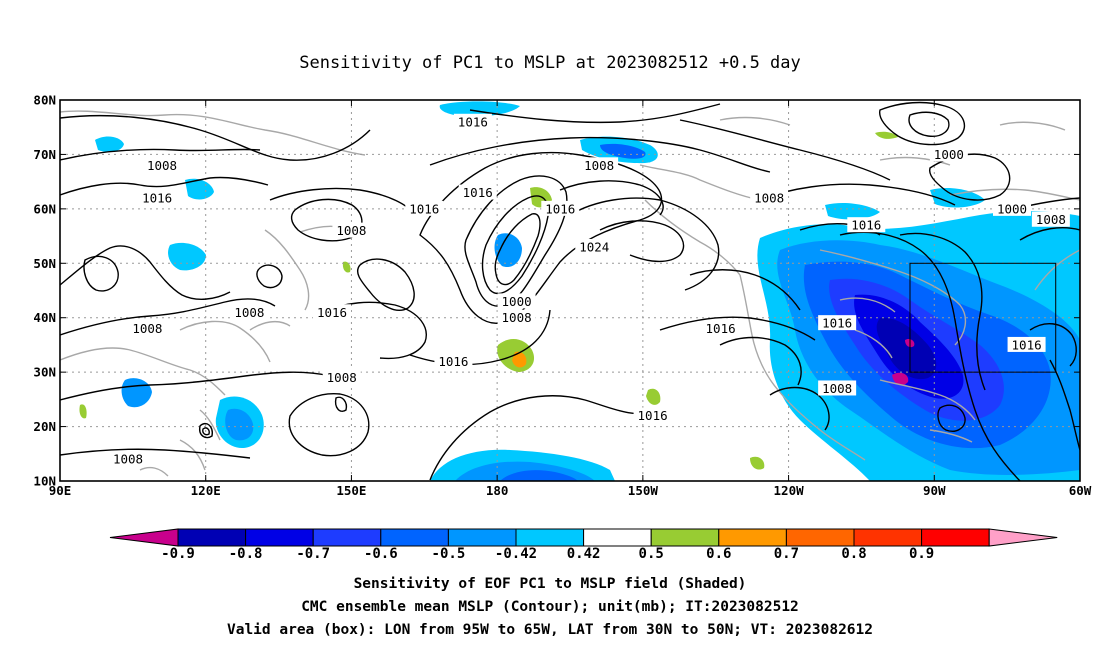 Image resolution: width=1100 pixels, height=650 pixels. I want to click on lon-tick-label: 120W, so click(789, 490).